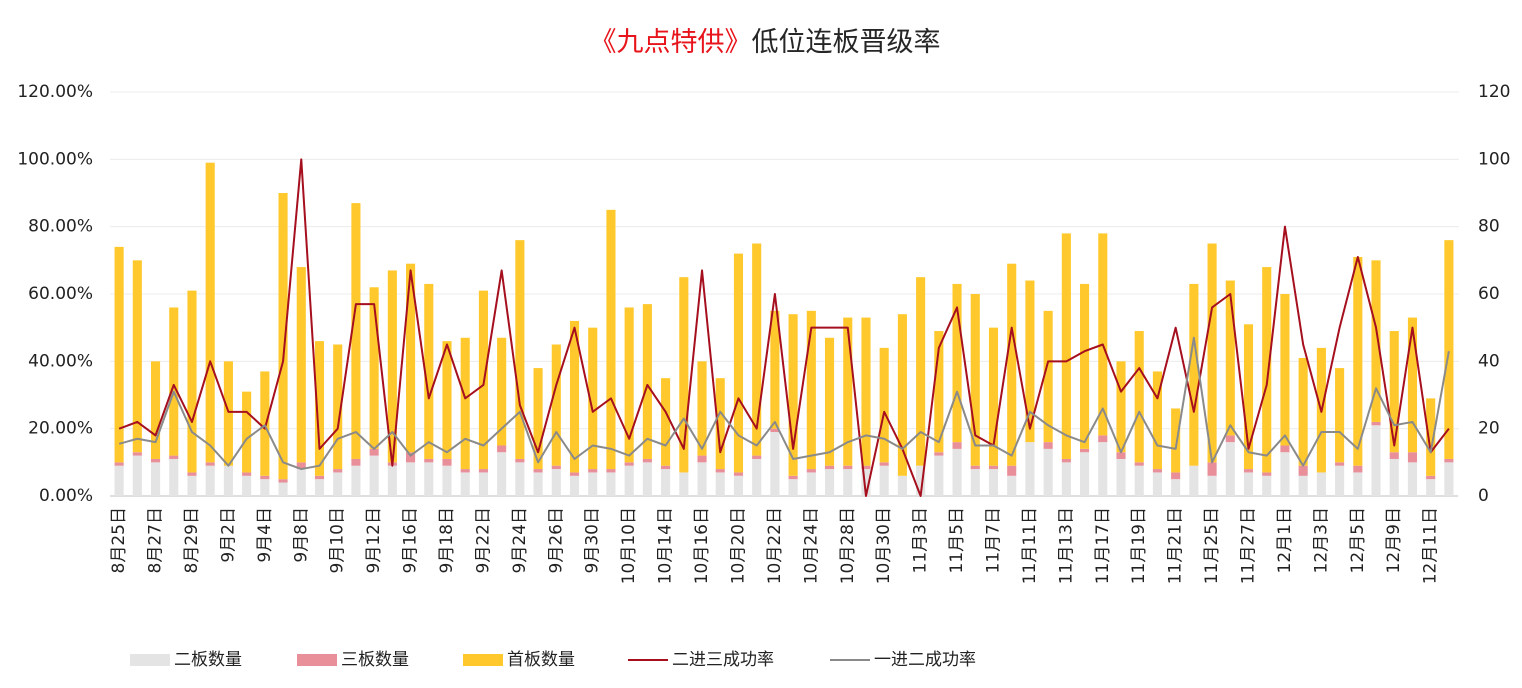 Image resolution: width=1522 pixels, height=688 pixels. What do you see at coordinates (629, 545) in the screenshot?
I see `x-tick-label: 10月10日` at bounding box center [629, 545].